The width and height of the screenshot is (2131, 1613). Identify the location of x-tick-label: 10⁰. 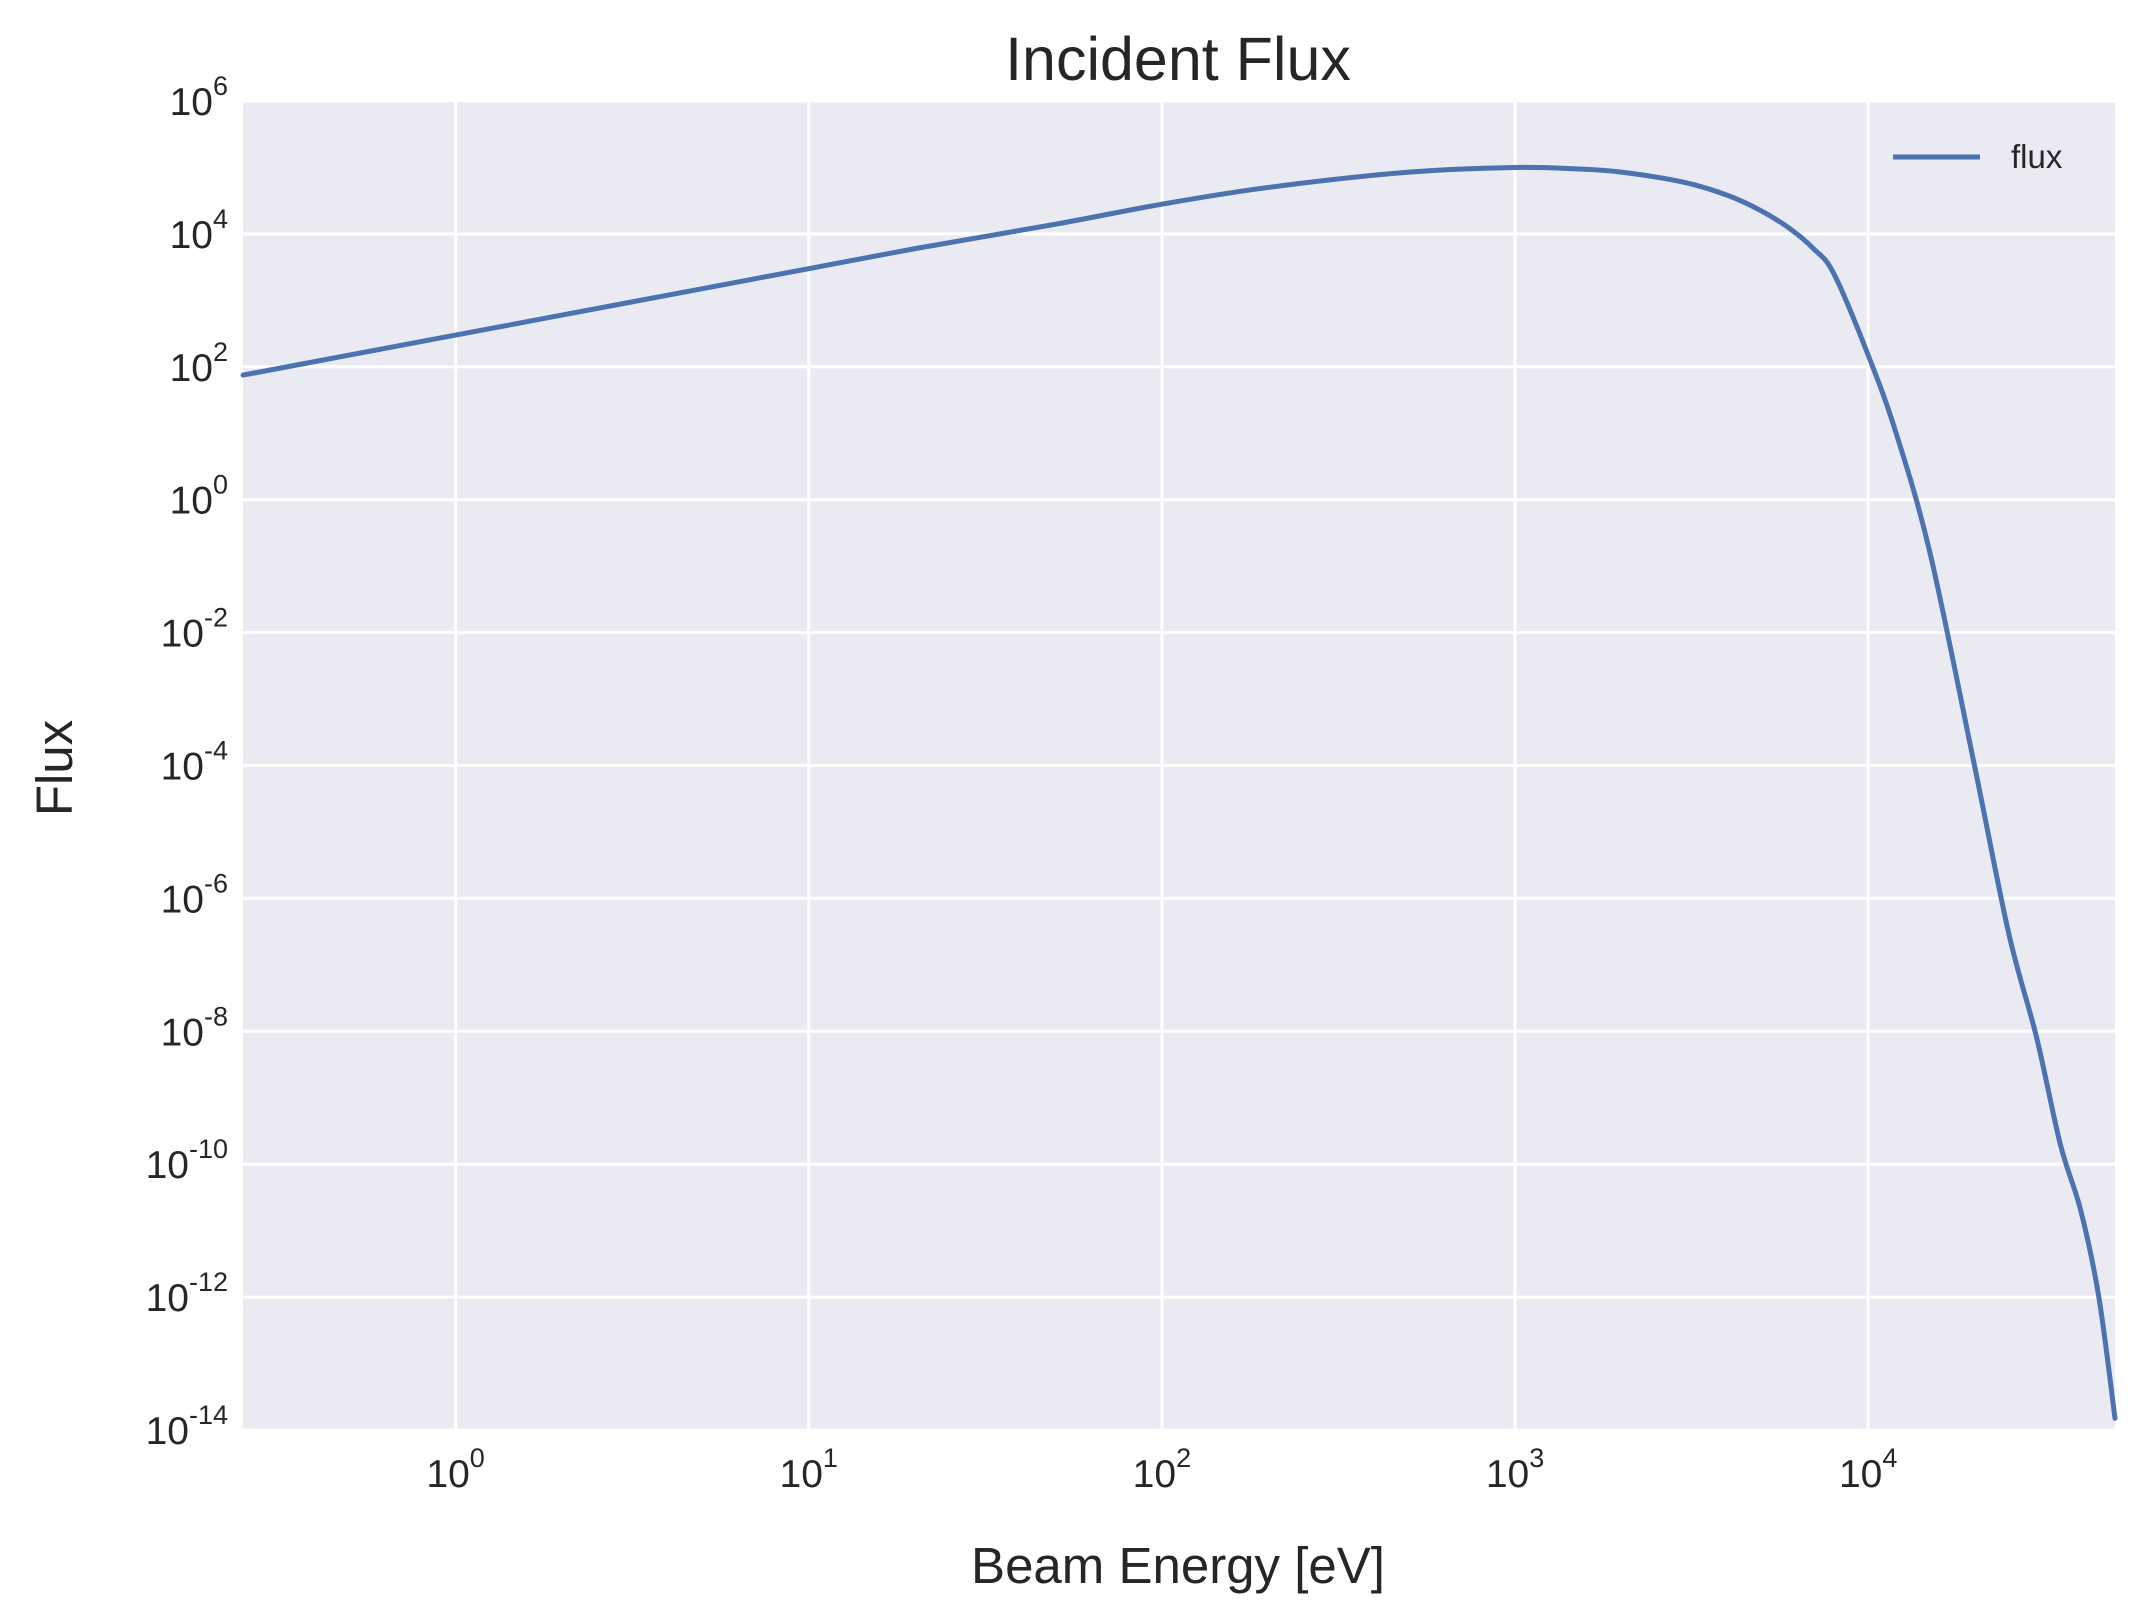
(455, 1469).